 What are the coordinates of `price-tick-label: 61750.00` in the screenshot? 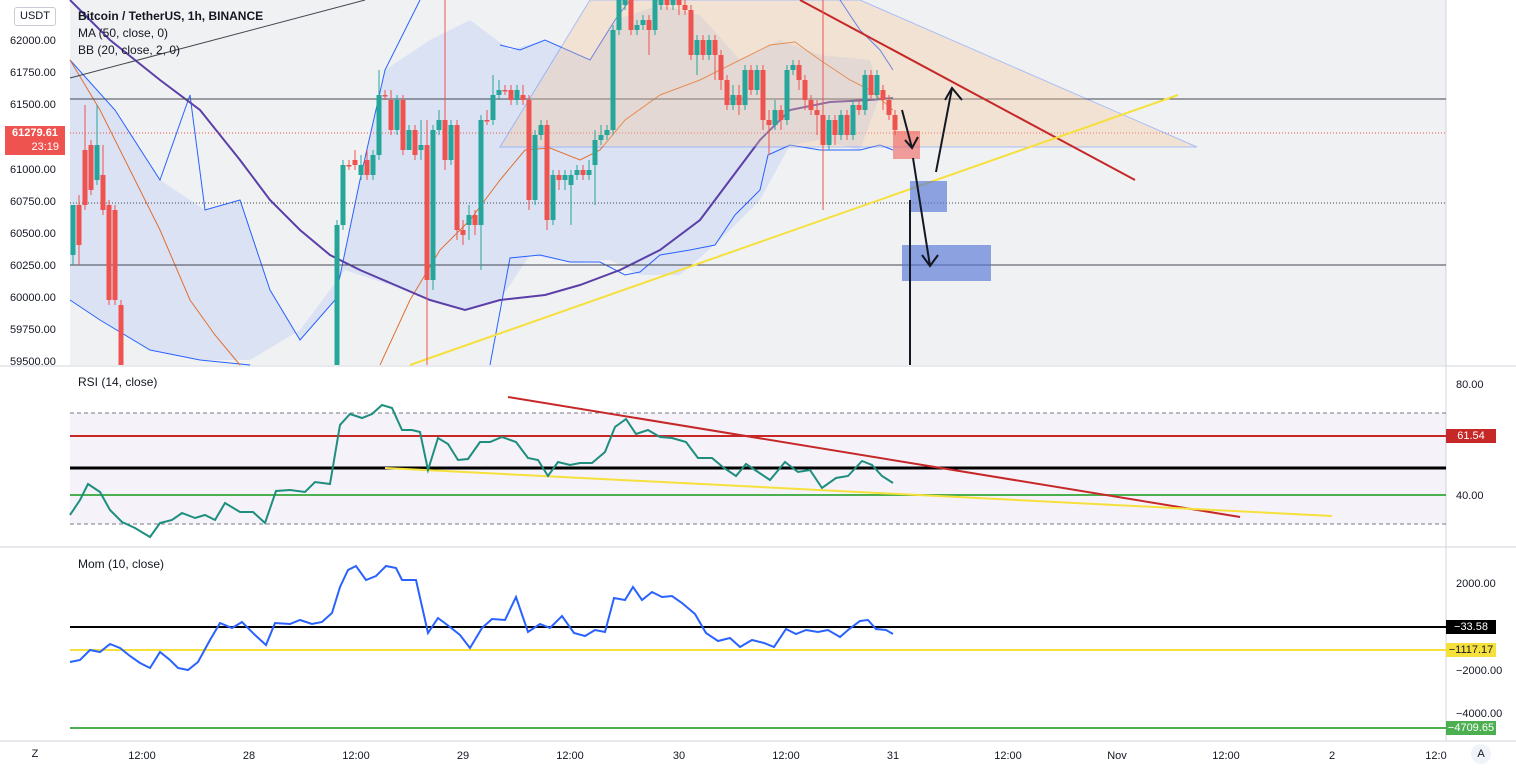 It's located at (33, 73).